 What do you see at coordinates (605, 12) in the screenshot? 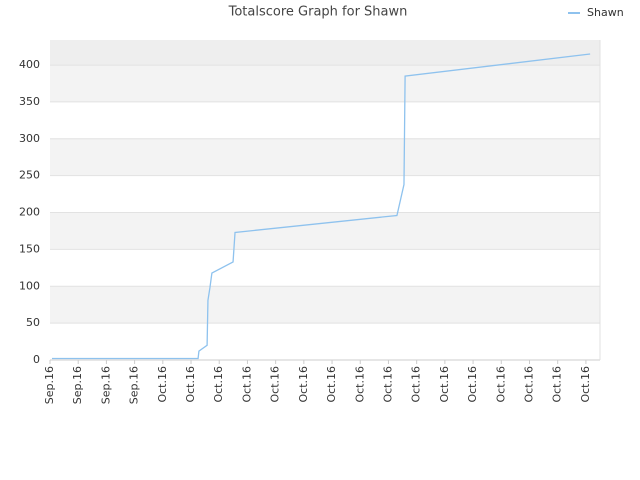
I see `legend-label: Shawn` at bounding box center [605, 12].